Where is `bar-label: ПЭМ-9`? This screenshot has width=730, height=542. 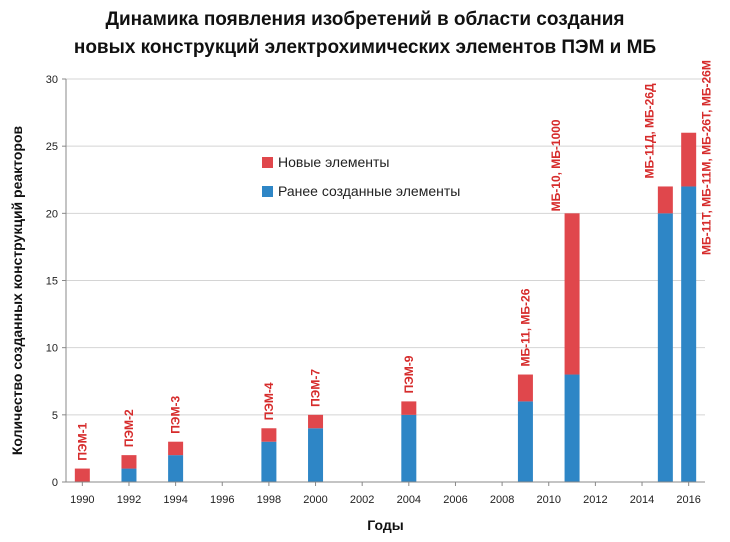
bar-label: ПЭМ-9 is located at coordinates (409, 374).